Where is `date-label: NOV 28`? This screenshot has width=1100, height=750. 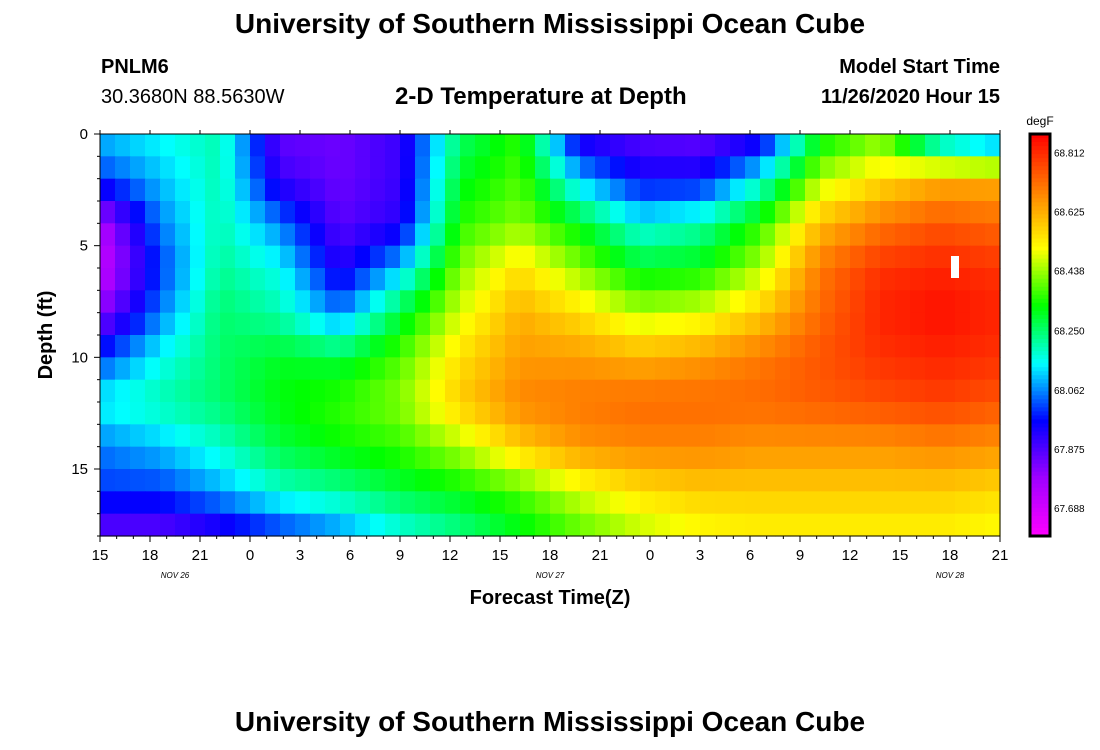 date-label: NOV 28 is located at coordinates (950, 575).